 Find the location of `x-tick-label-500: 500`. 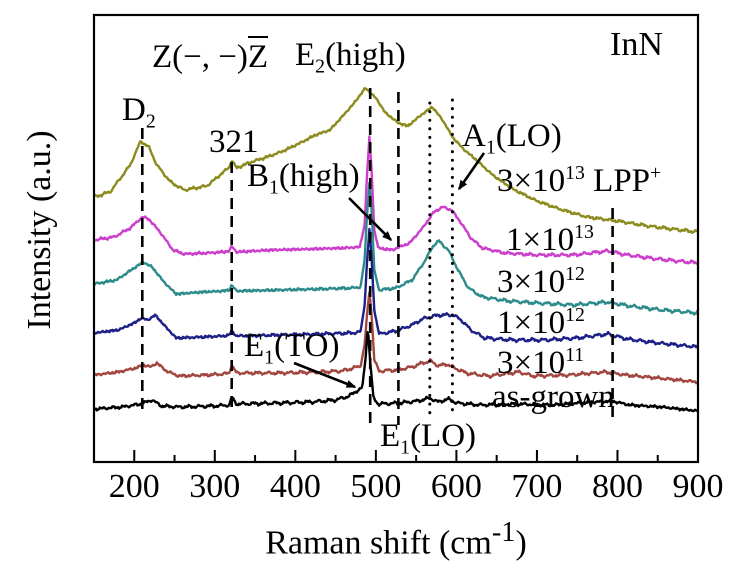

x-tick-label-500: 500 is located at coordinates (376, 486).